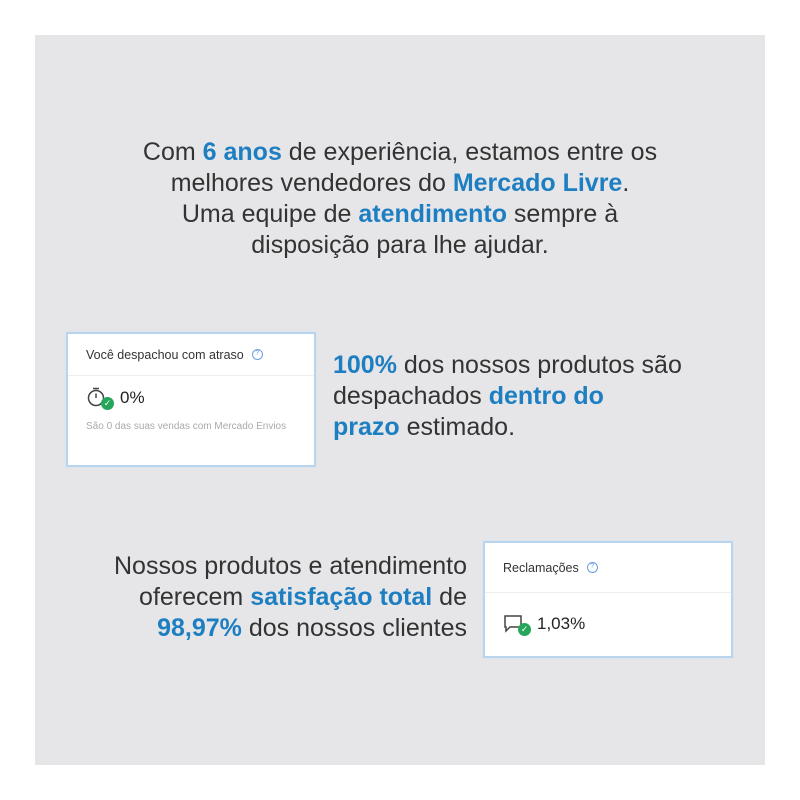 This screenshot has height=800, width=800. Describe the element at coordinates (311, 183) in the screenshot. I see `text: melhores vendedores do` at that location.